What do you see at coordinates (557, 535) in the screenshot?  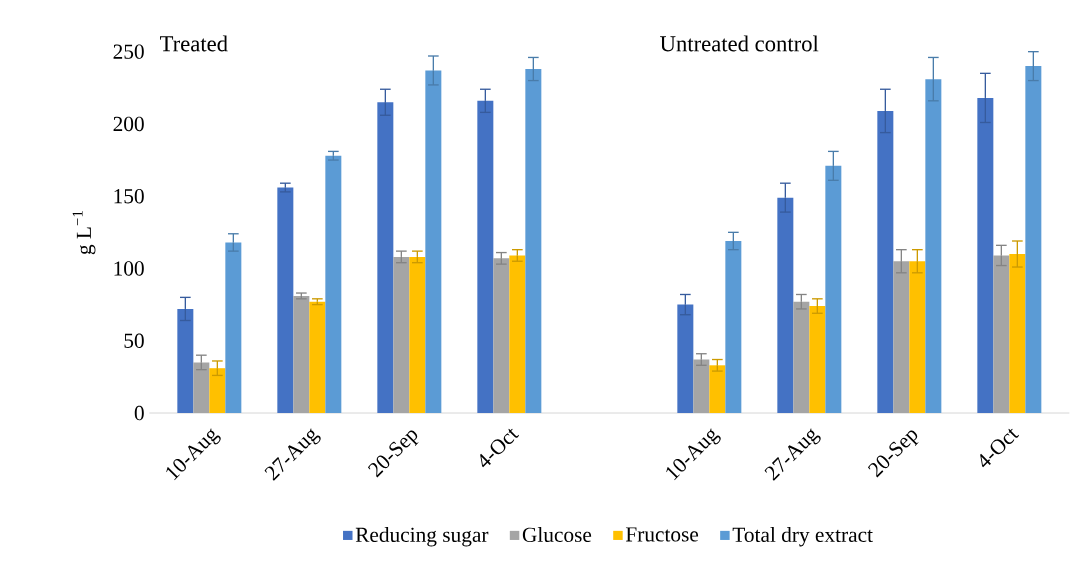 I see `legend-label: Glucose` at bounding box center [557, 535].